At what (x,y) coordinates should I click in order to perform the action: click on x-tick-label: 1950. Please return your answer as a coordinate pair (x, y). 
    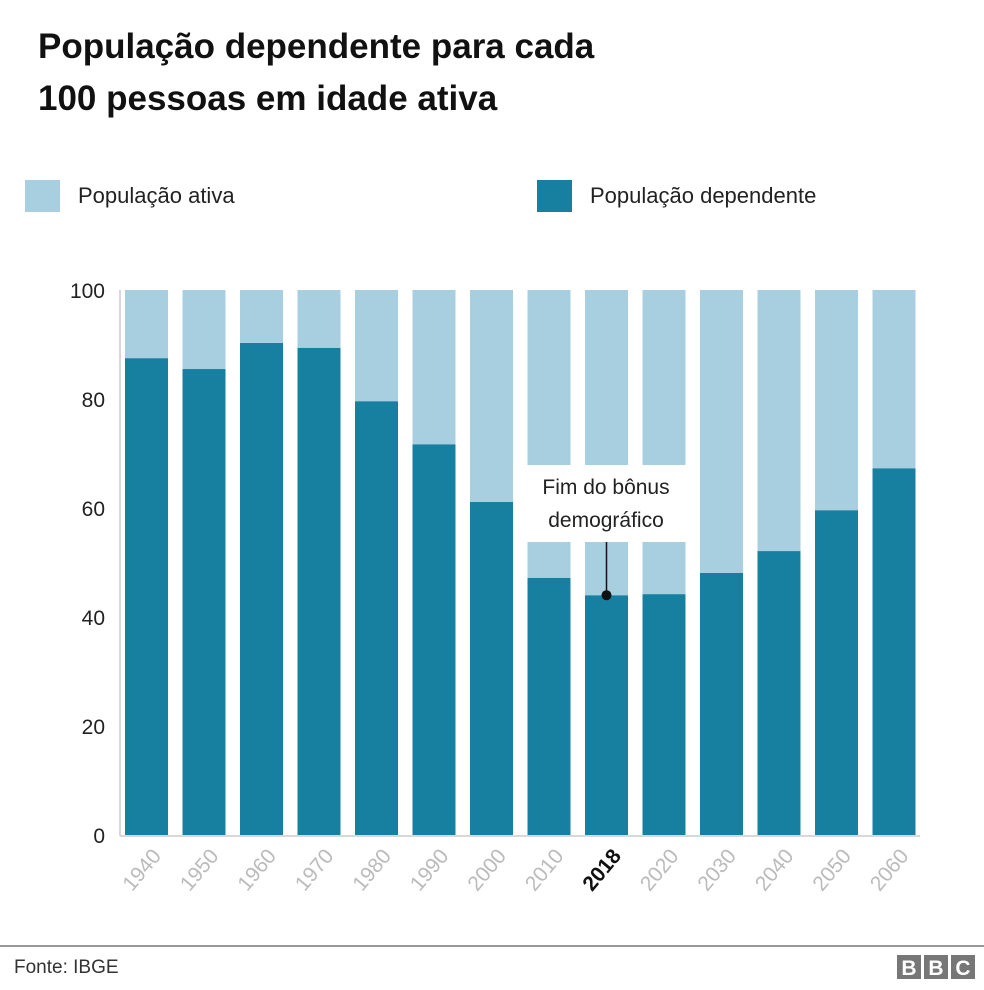
    Looking at the image, I should click on (200, 870).